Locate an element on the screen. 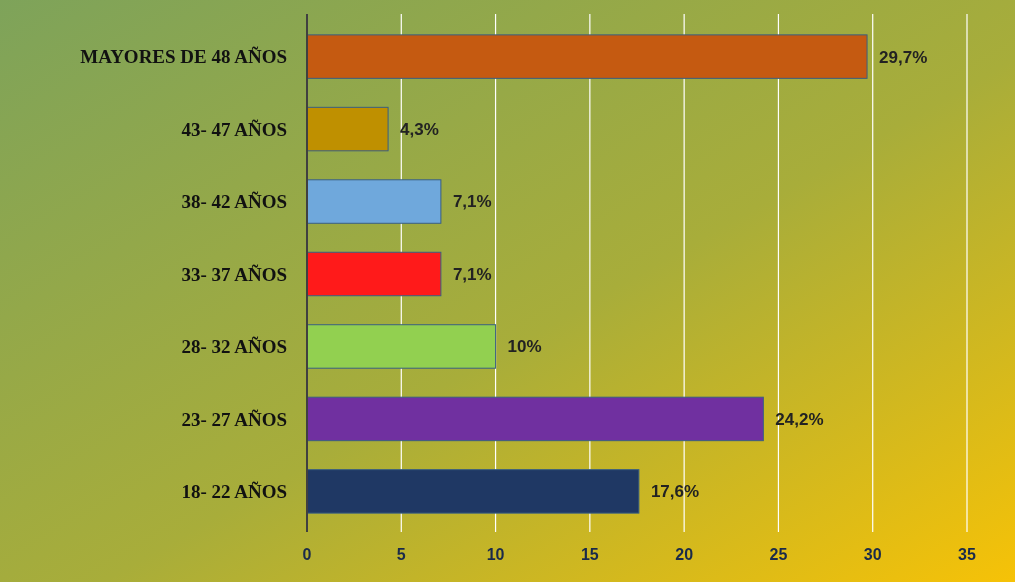 The image size is (1015, 582). x-tick-label: 10 is located at coordinates (495, 554).